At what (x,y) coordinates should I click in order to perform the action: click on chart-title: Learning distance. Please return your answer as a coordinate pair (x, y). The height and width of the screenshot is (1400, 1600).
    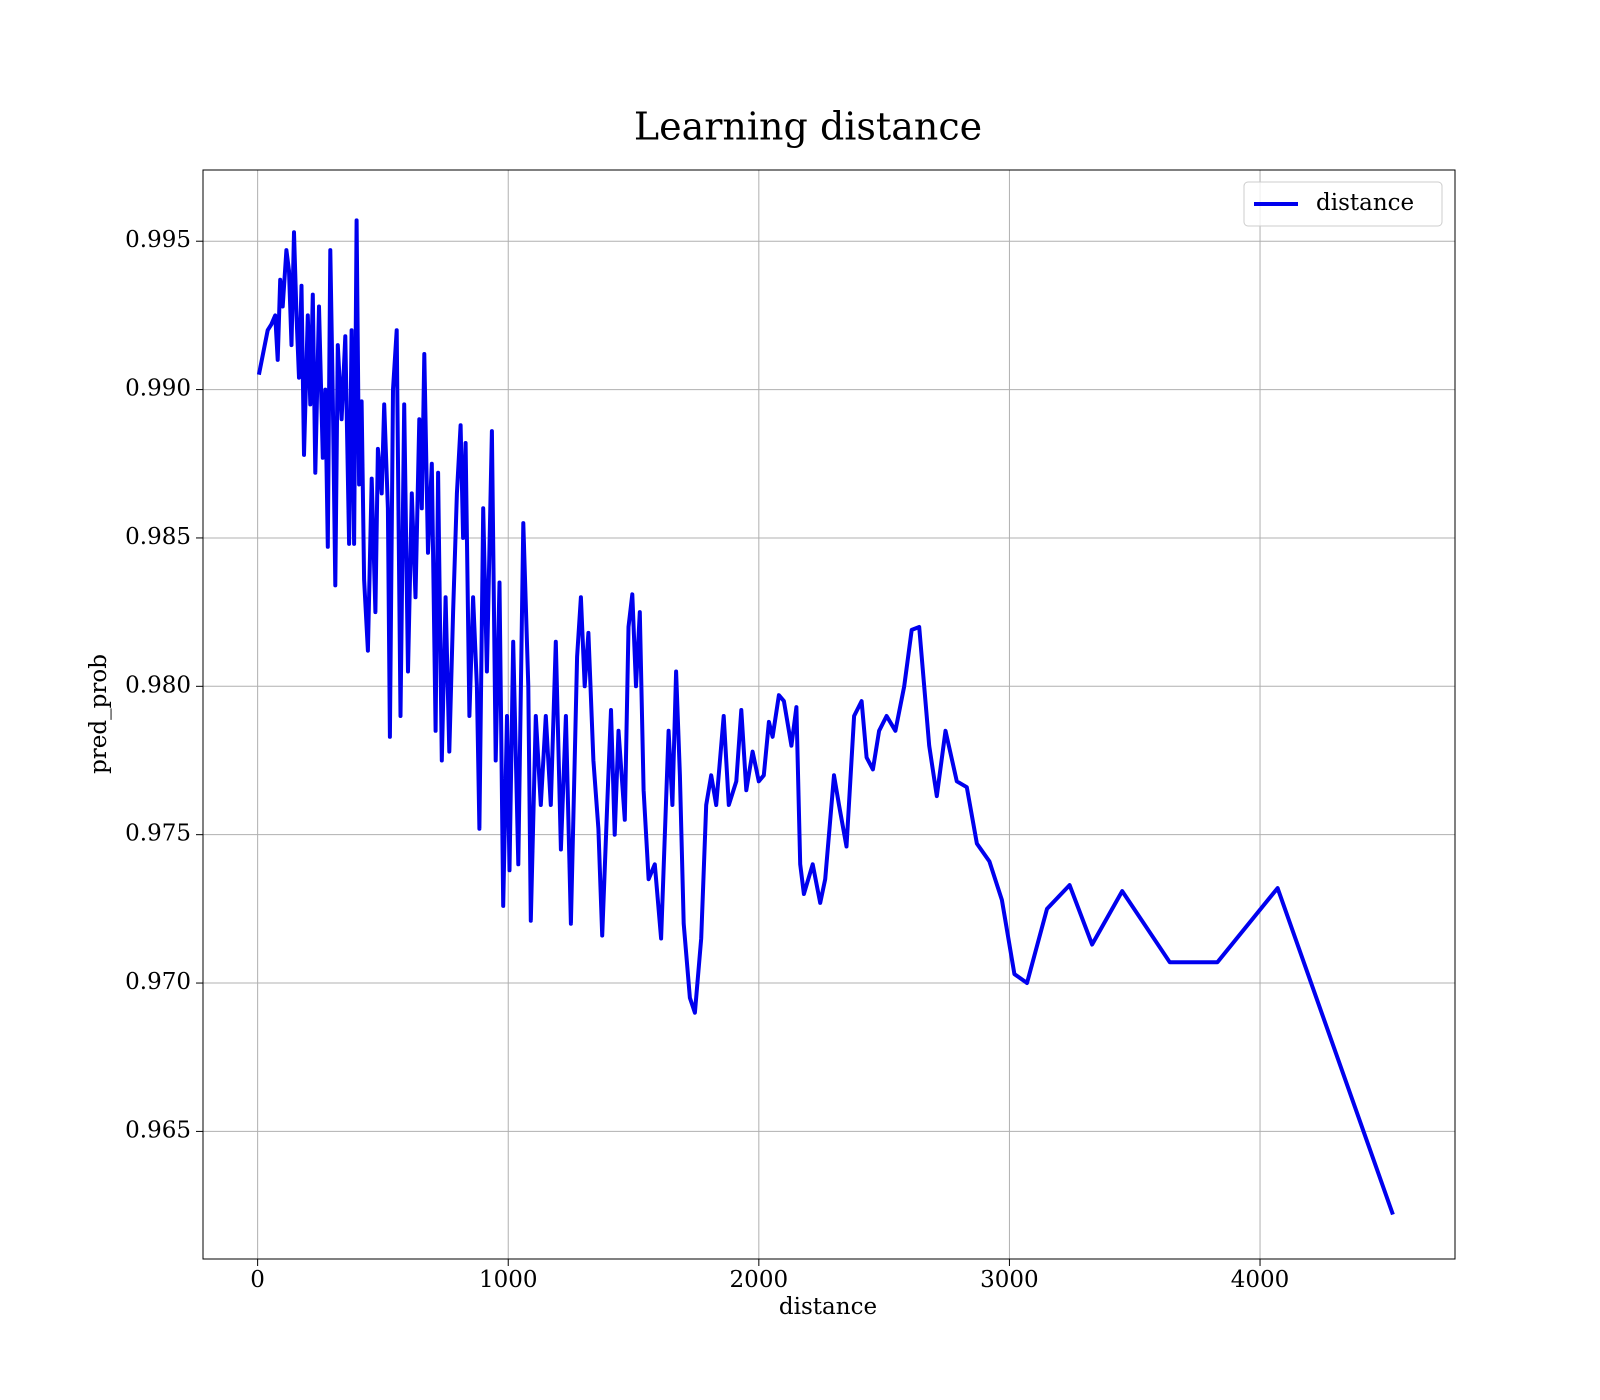
    Looking at the image, I should click on (808, 127).